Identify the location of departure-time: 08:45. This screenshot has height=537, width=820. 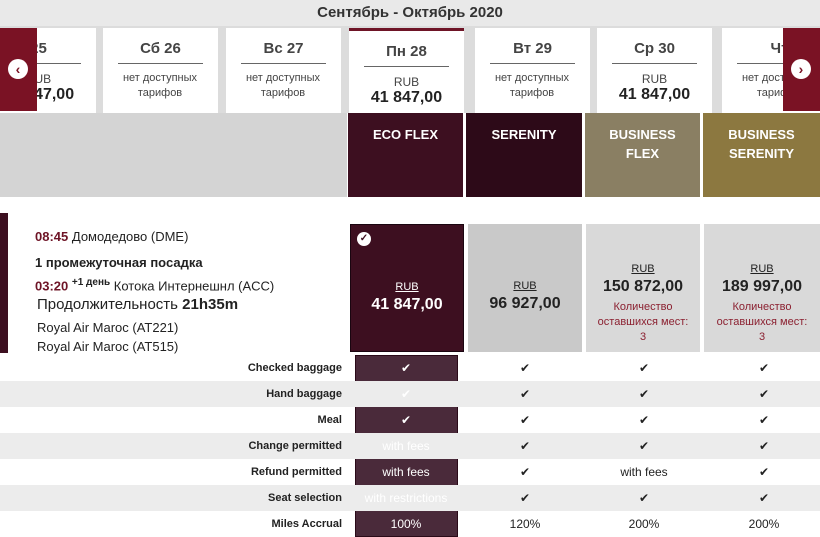
(52, 236).